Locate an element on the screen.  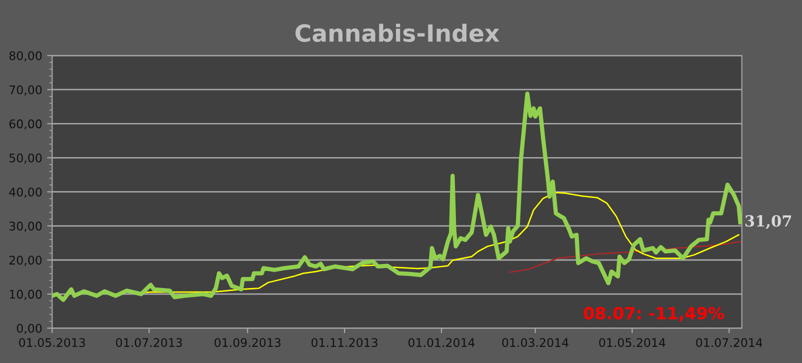
x-tick-label: 01.05.2014 is located at coordinates (632, 343).